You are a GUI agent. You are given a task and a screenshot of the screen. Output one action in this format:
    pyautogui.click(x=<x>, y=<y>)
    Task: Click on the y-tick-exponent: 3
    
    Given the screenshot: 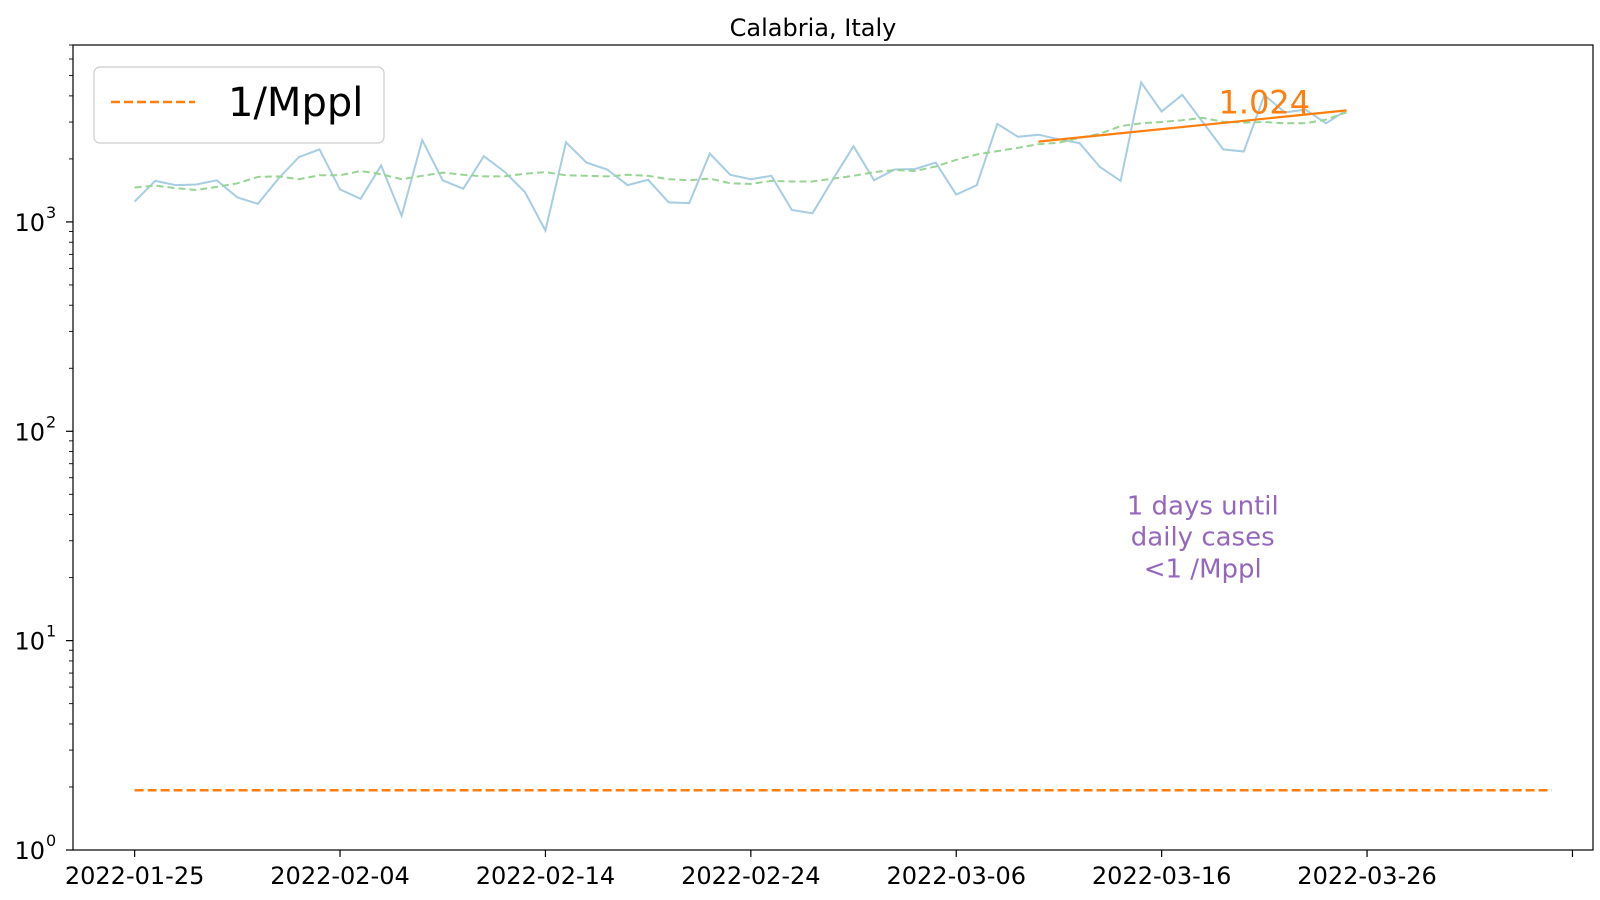 What is the action you would take?
    pyautogui.click(x=51, y=212)
    